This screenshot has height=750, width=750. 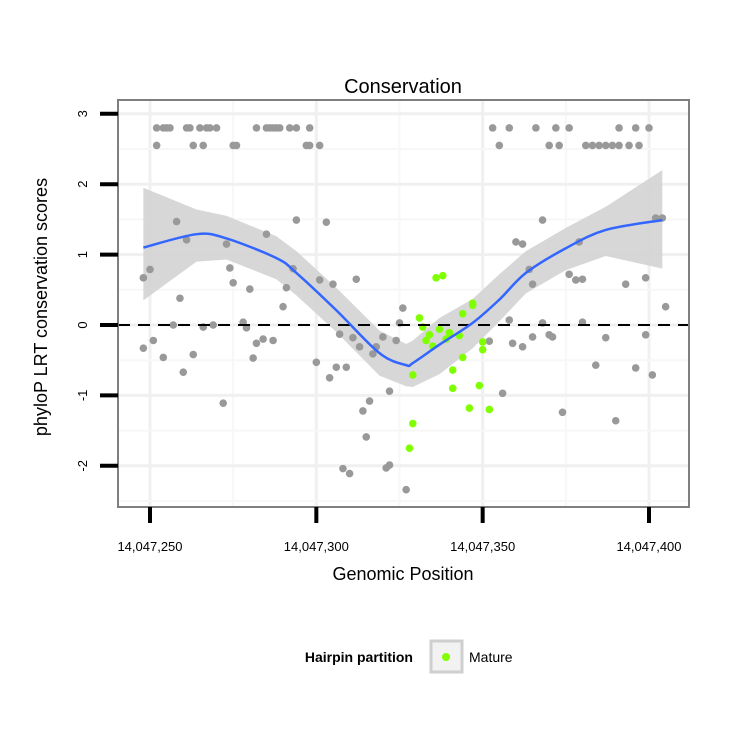 I want to click on legend-mature-marker, so click(x=446, y=657).